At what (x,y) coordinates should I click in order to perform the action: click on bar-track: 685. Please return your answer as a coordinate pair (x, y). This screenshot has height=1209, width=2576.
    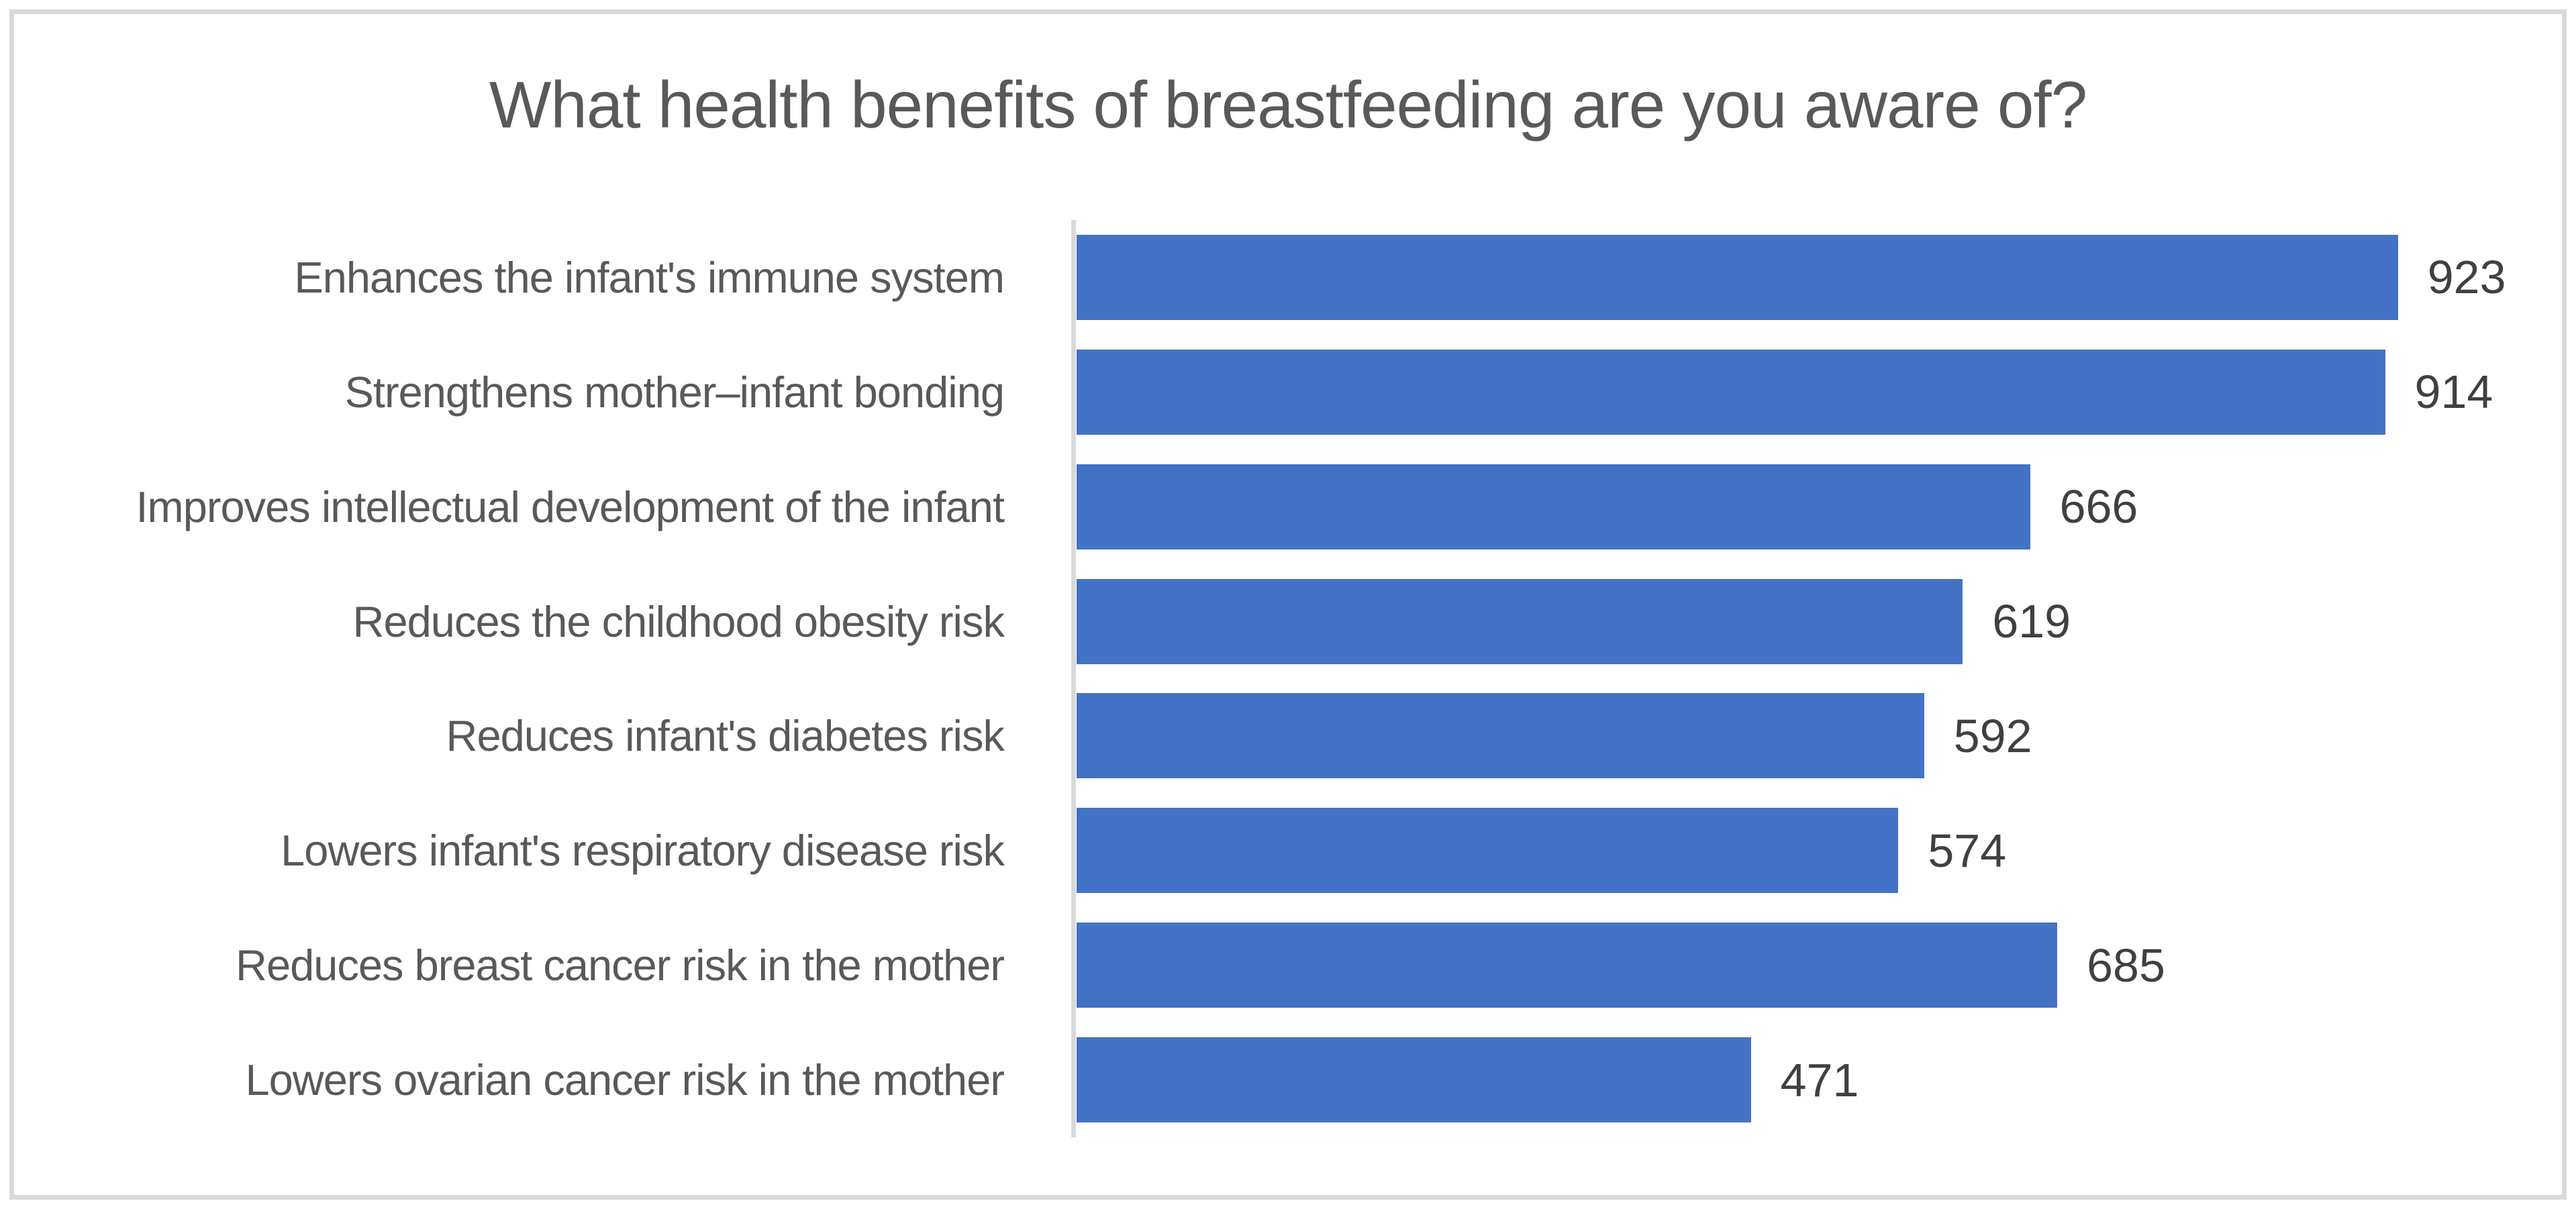
    Looking at the image, I should click on (1792, 965).